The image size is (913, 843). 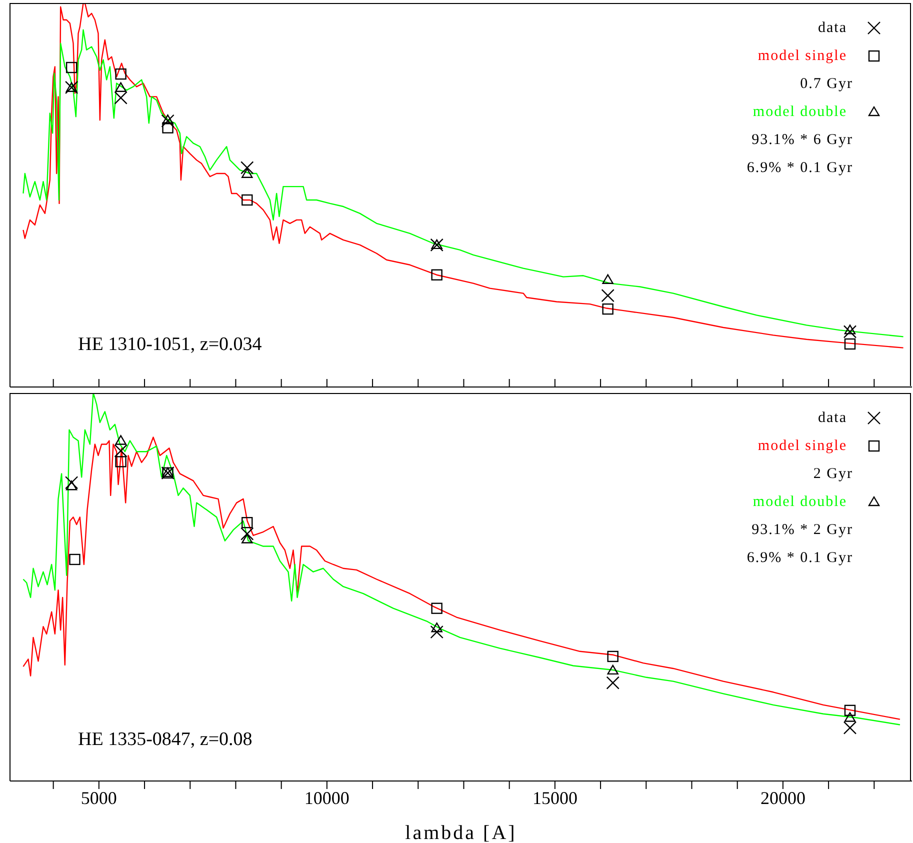 What do you see at coordinates (802, 140) in the screenshot?
I see `annotation: 93.1% * 6 Gyr` at bounding box center [802, 140].